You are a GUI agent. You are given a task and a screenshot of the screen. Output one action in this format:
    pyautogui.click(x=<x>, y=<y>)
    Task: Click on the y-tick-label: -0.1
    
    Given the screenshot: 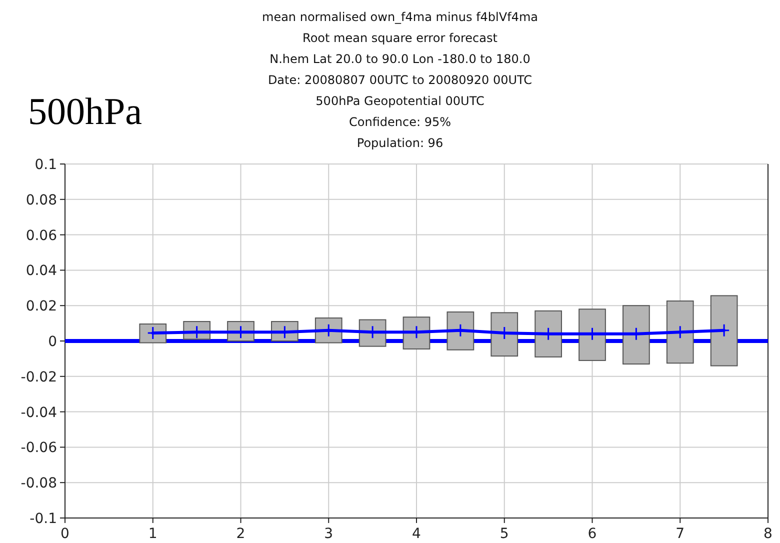 What is the action you would take?
    pyautogui.click(x=43, y=519)
    